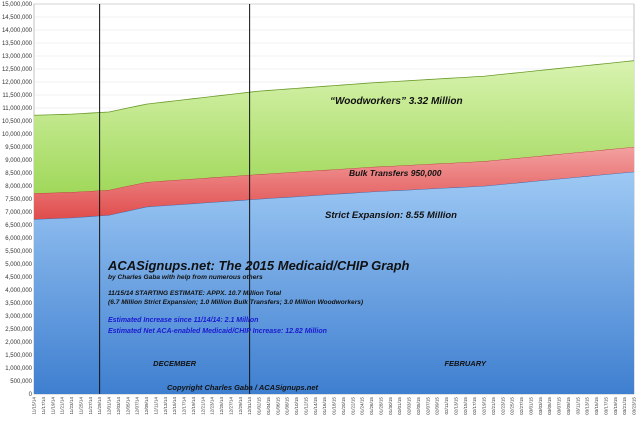 The image size is (640, 426). Describe the element at coordinates (109, 406) in the screenshot. I see `x-tick-label: 12/01/14` at that location.